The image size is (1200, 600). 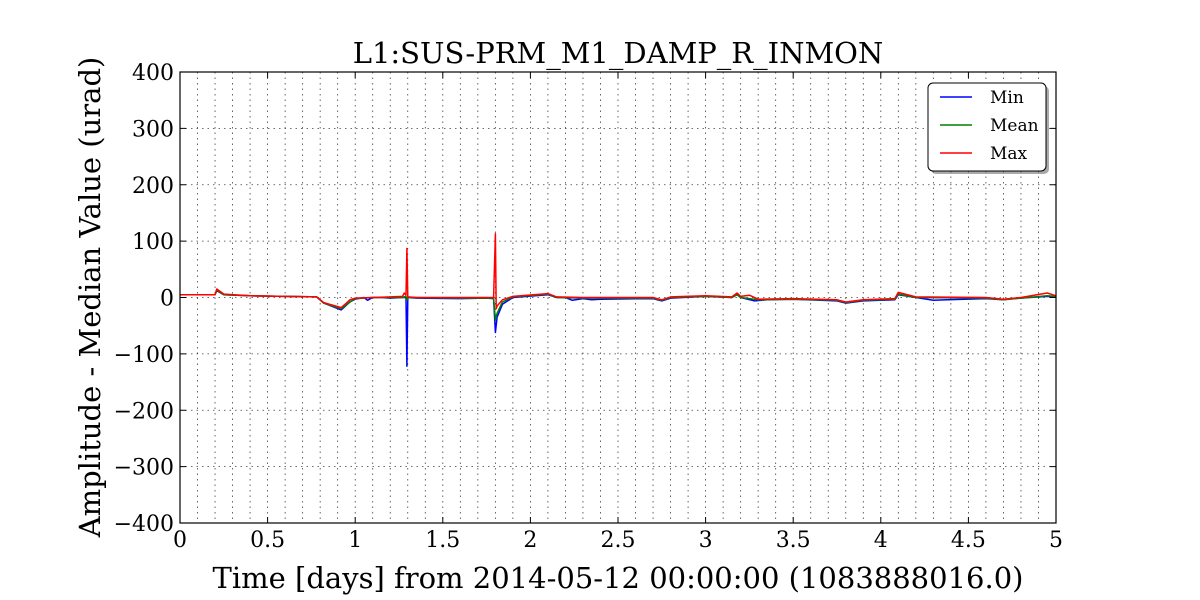 I want to click on x-tick-label: 1.5, so click(x=442, y=540).